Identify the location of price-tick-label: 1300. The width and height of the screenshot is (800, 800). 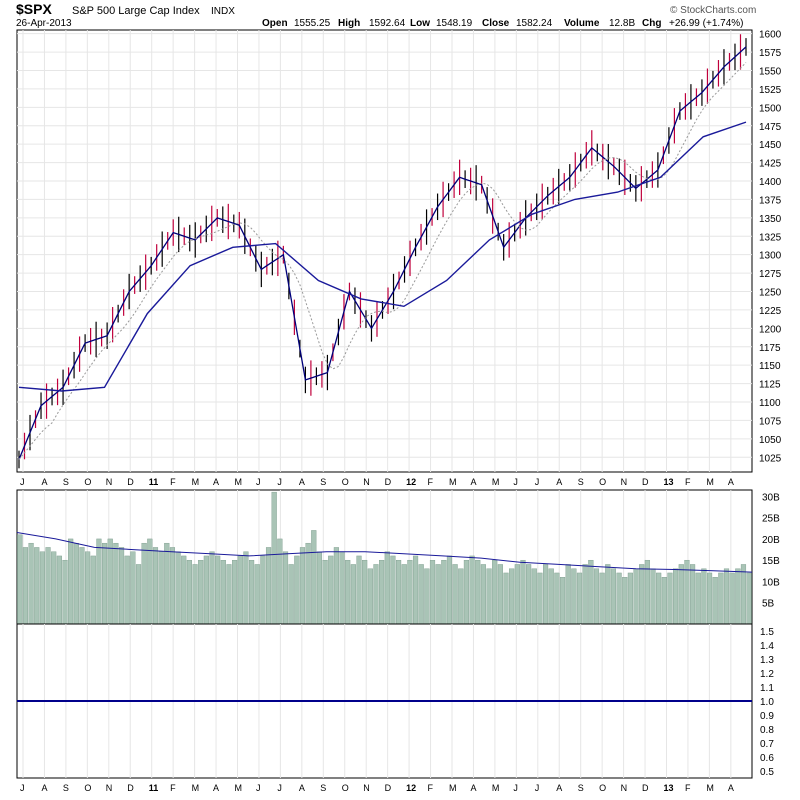
(770, 256).